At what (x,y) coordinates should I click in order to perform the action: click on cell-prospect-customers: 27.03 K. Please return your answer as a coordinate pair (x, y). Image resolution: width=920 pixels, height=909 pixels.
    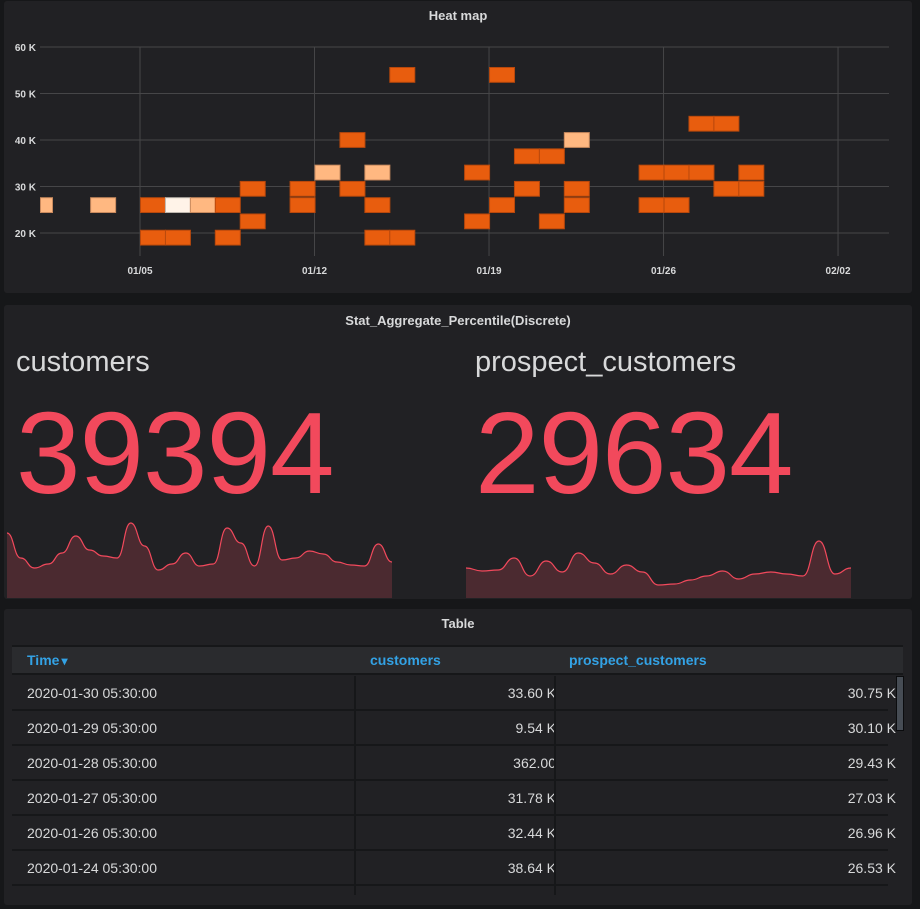
    Looking at the image, I should click on (871, 798).